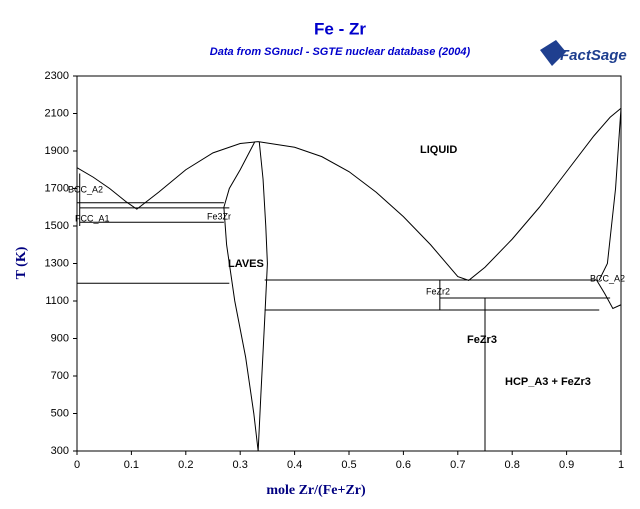 The image size is (640, 509). What do you see at coordinates (438, 150) in the screenshot?
I see `region-label: LIQUID` at bounding box center [438, 150].